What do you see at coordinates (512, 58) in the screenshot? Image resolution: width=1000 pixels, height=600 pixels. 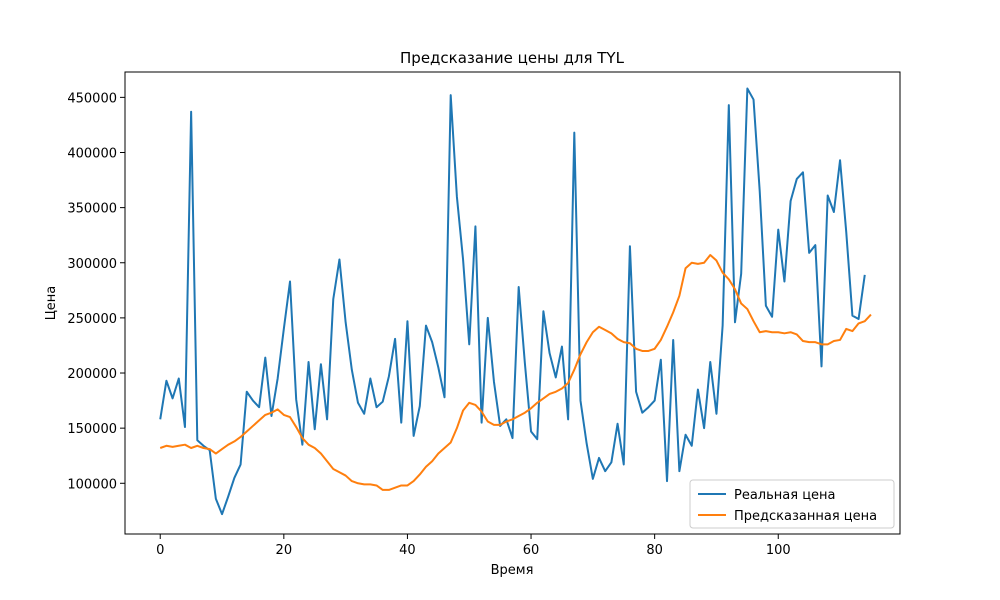 I see `chart-title: Предсказание цены для TYL` at bounding box center [512, 58].